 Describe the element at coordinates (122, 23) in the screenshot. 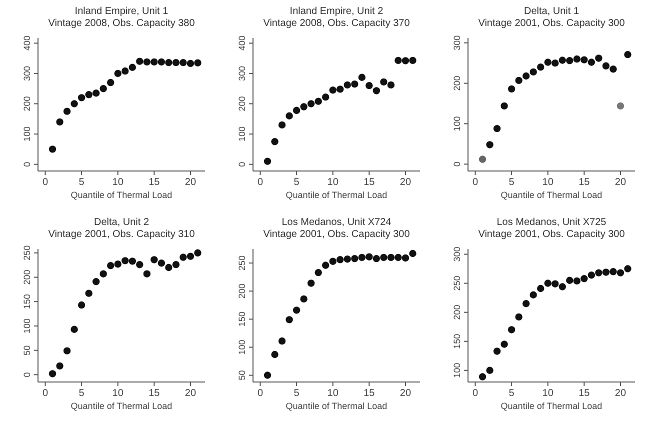

I see `chart-subtitle: Vintage 2008, Obs. Capacity 380` at that location.